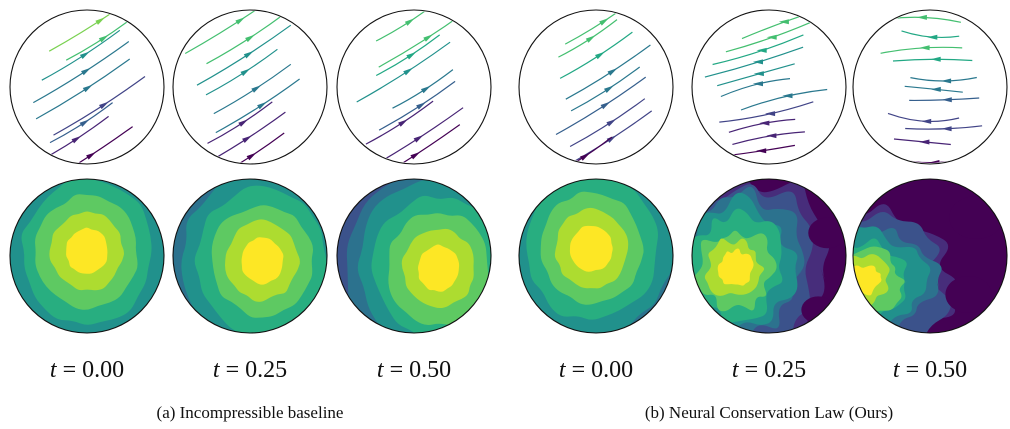 The image size is (1010, 429). What do you see at coordinates (596, 196) in the screenshot?
I see `panel-b-1: t = 0.00` at bounding box center [596, 196].